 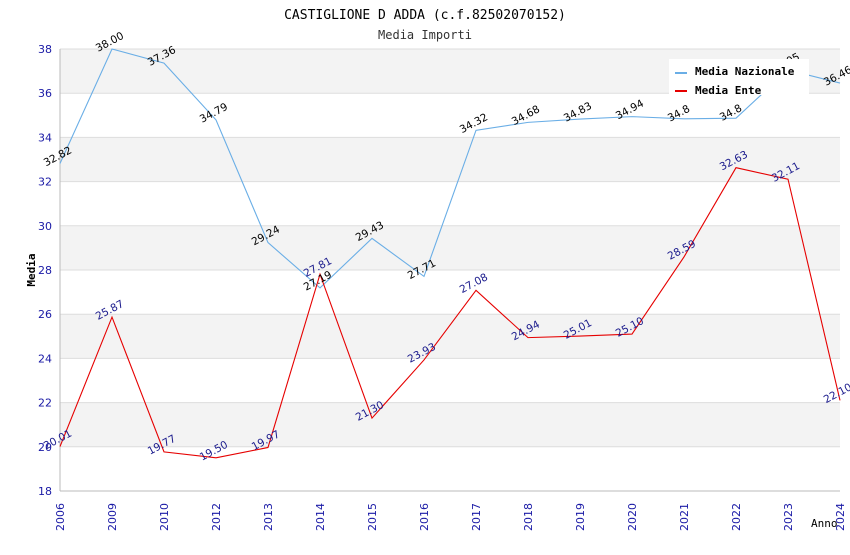 What do you see at coordinates (45, 137) in the screenshot?
I see `y-tick-34: 34` at bounding box center [45, 137].